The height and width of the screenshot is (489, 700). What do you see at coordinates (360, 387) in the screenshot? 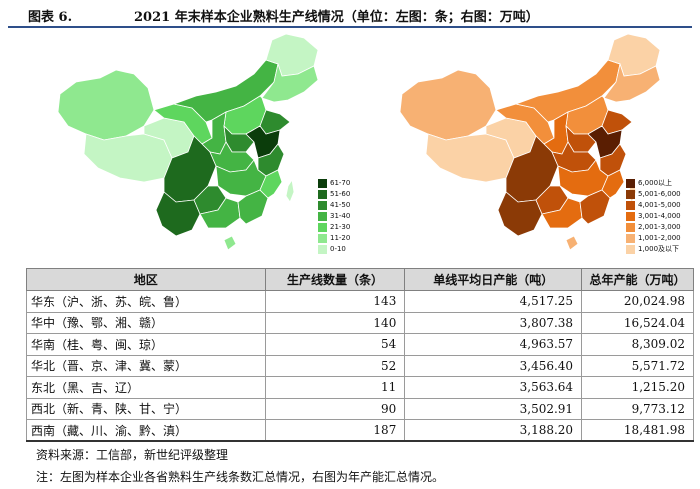
I see `table-row: 东北（黑、吉、辽） 11 3,563.64 1,215.20` at bounding box center [360, 387].